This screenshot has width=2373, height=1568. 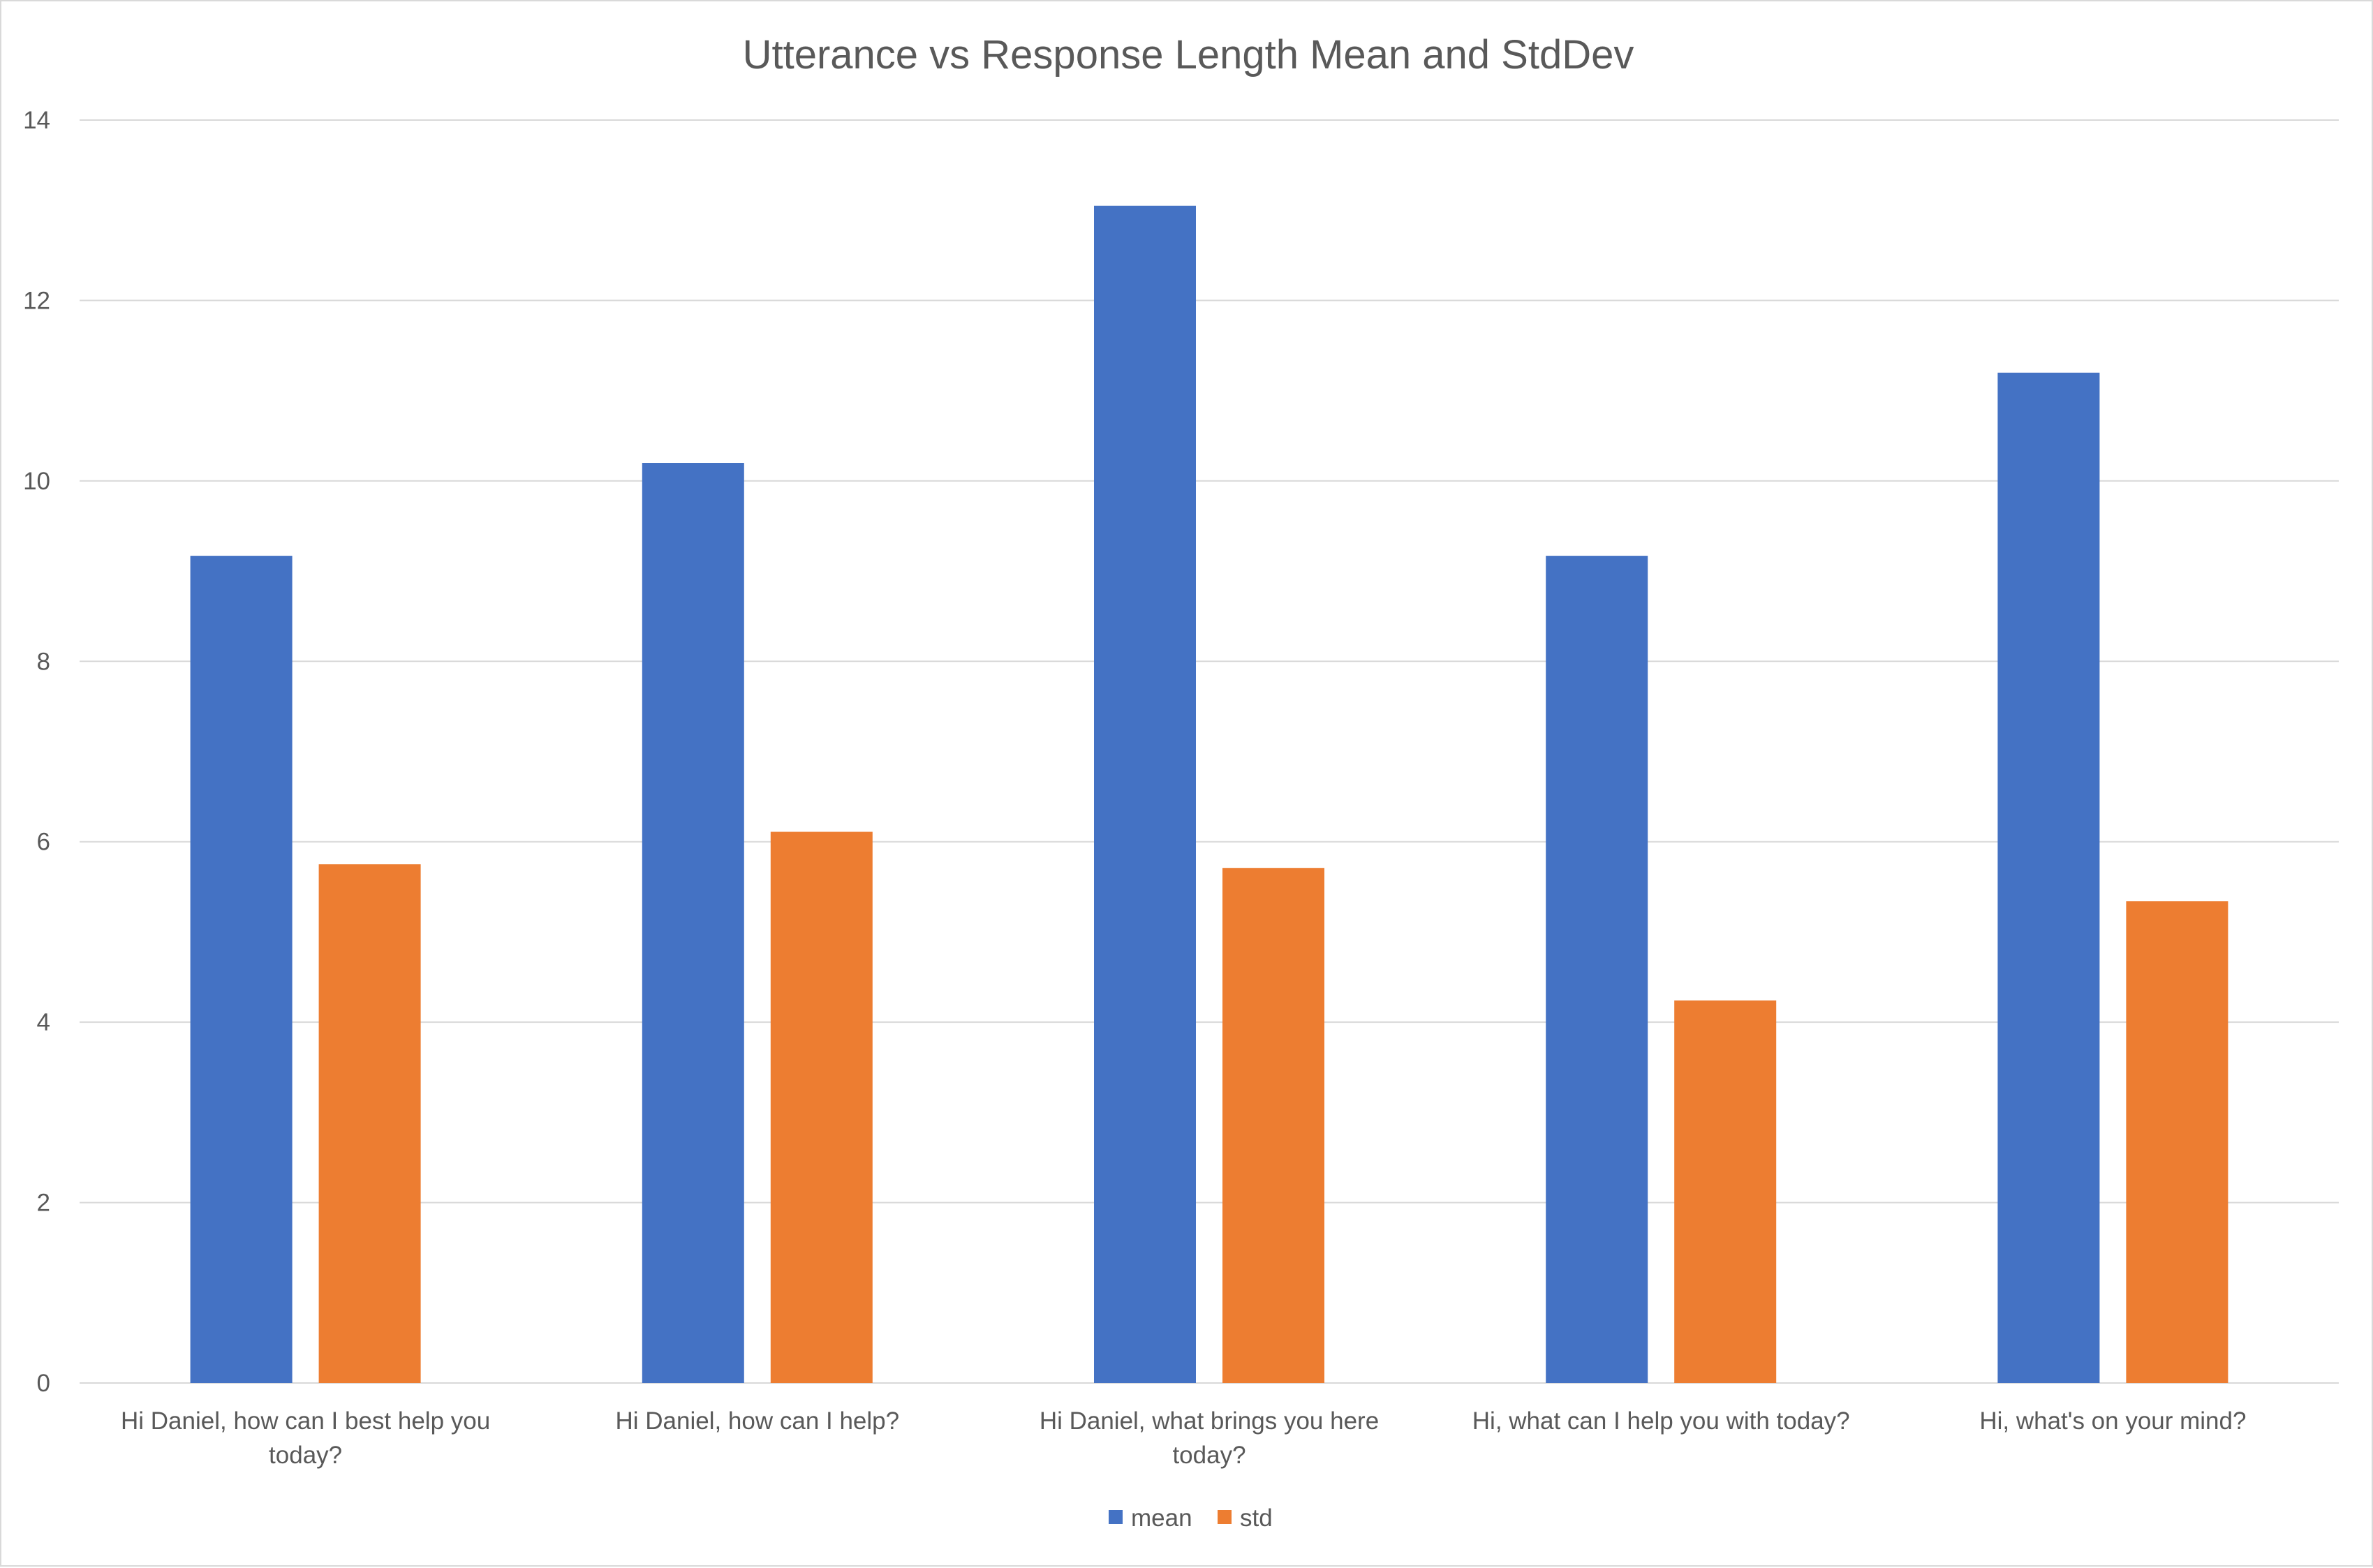 What do you see at coordinates (37, 752) in the screenshot?
I see `y-axis-ticks: 0 2 4 6 8 10 12 14` at bounding box center [37, 752].